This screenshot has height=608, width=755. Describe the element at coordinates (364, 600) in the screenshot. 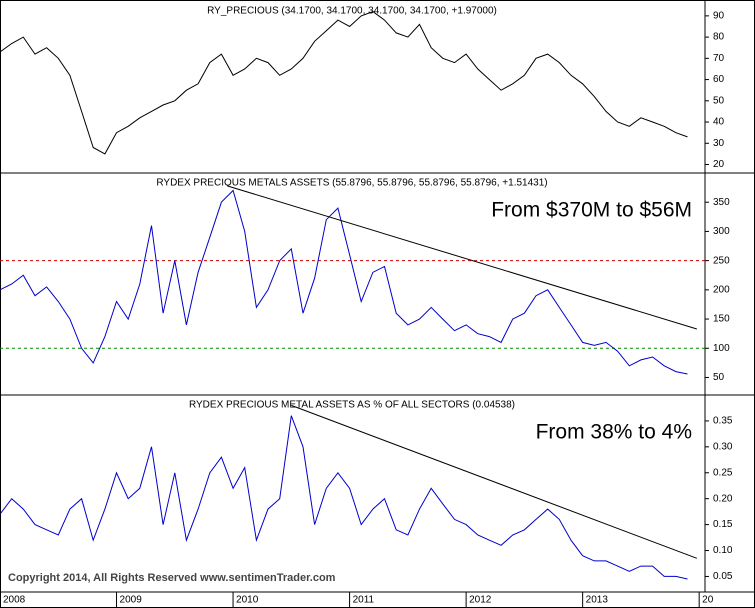

I see `x-tick-label: 2011` at that location.